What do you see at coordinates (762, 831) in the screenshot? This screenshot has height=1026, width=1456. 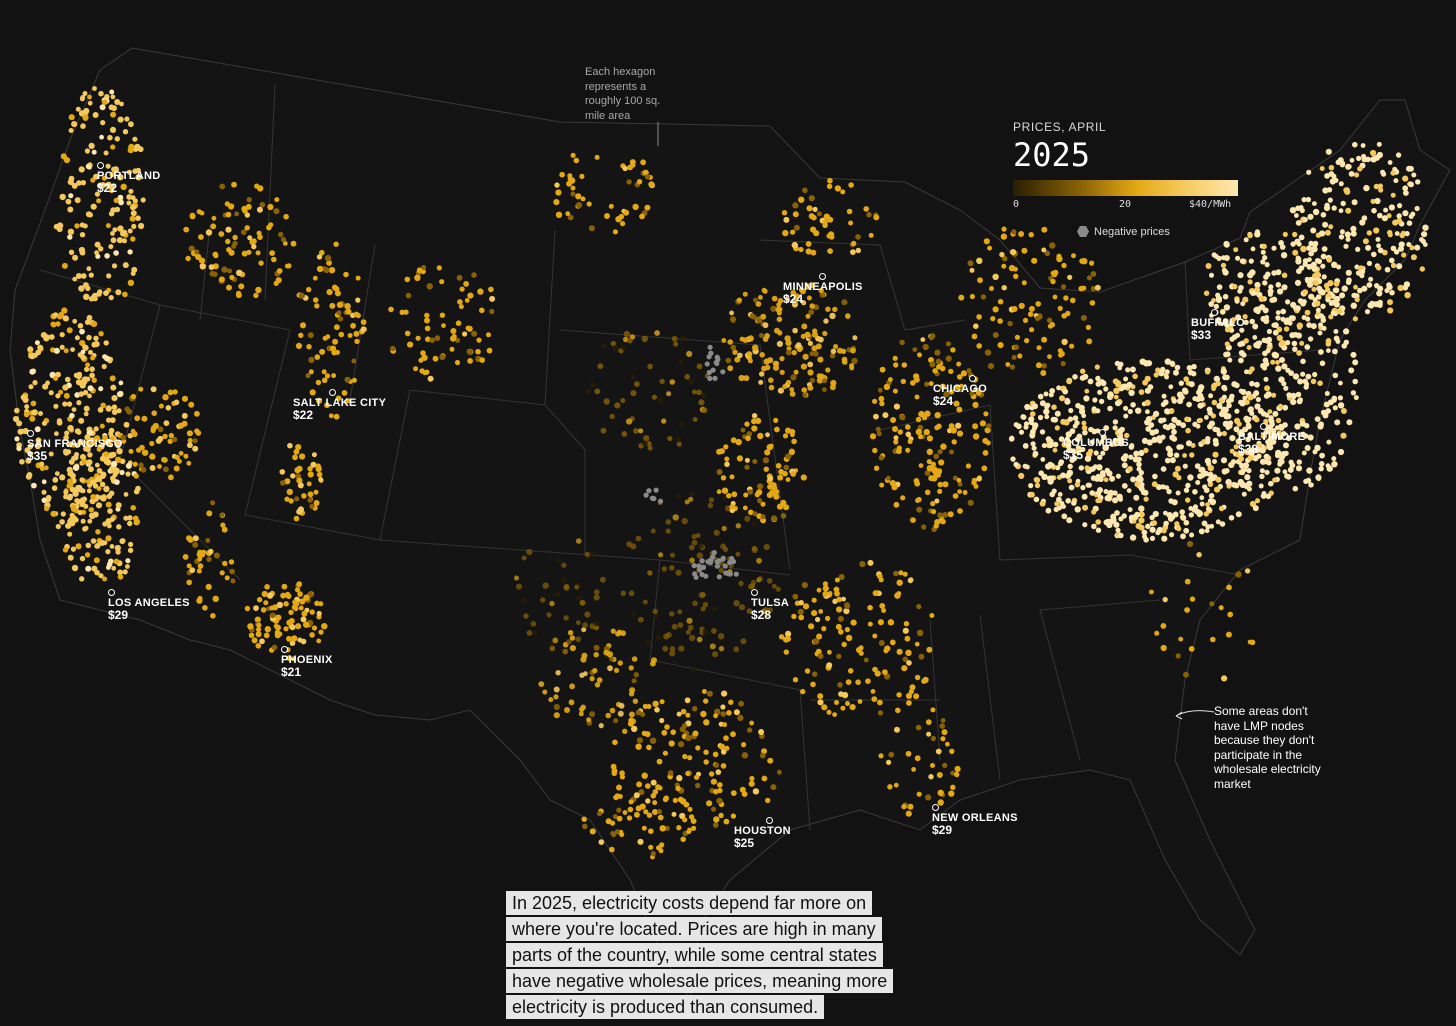 I see `city-name: HOUSTON` at bounding box center [762, 831].